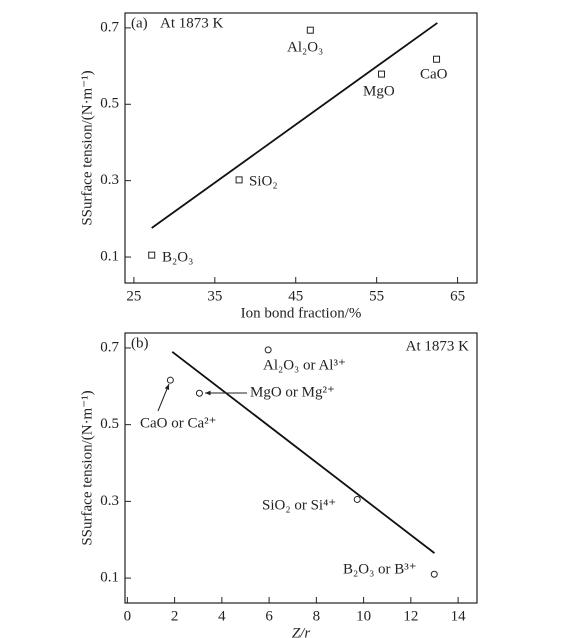 This screenshot has width=577, height=638. Describe the element at coordinates (133, 296) in the screenshot. I see `x-tick-label: 25` at that location.